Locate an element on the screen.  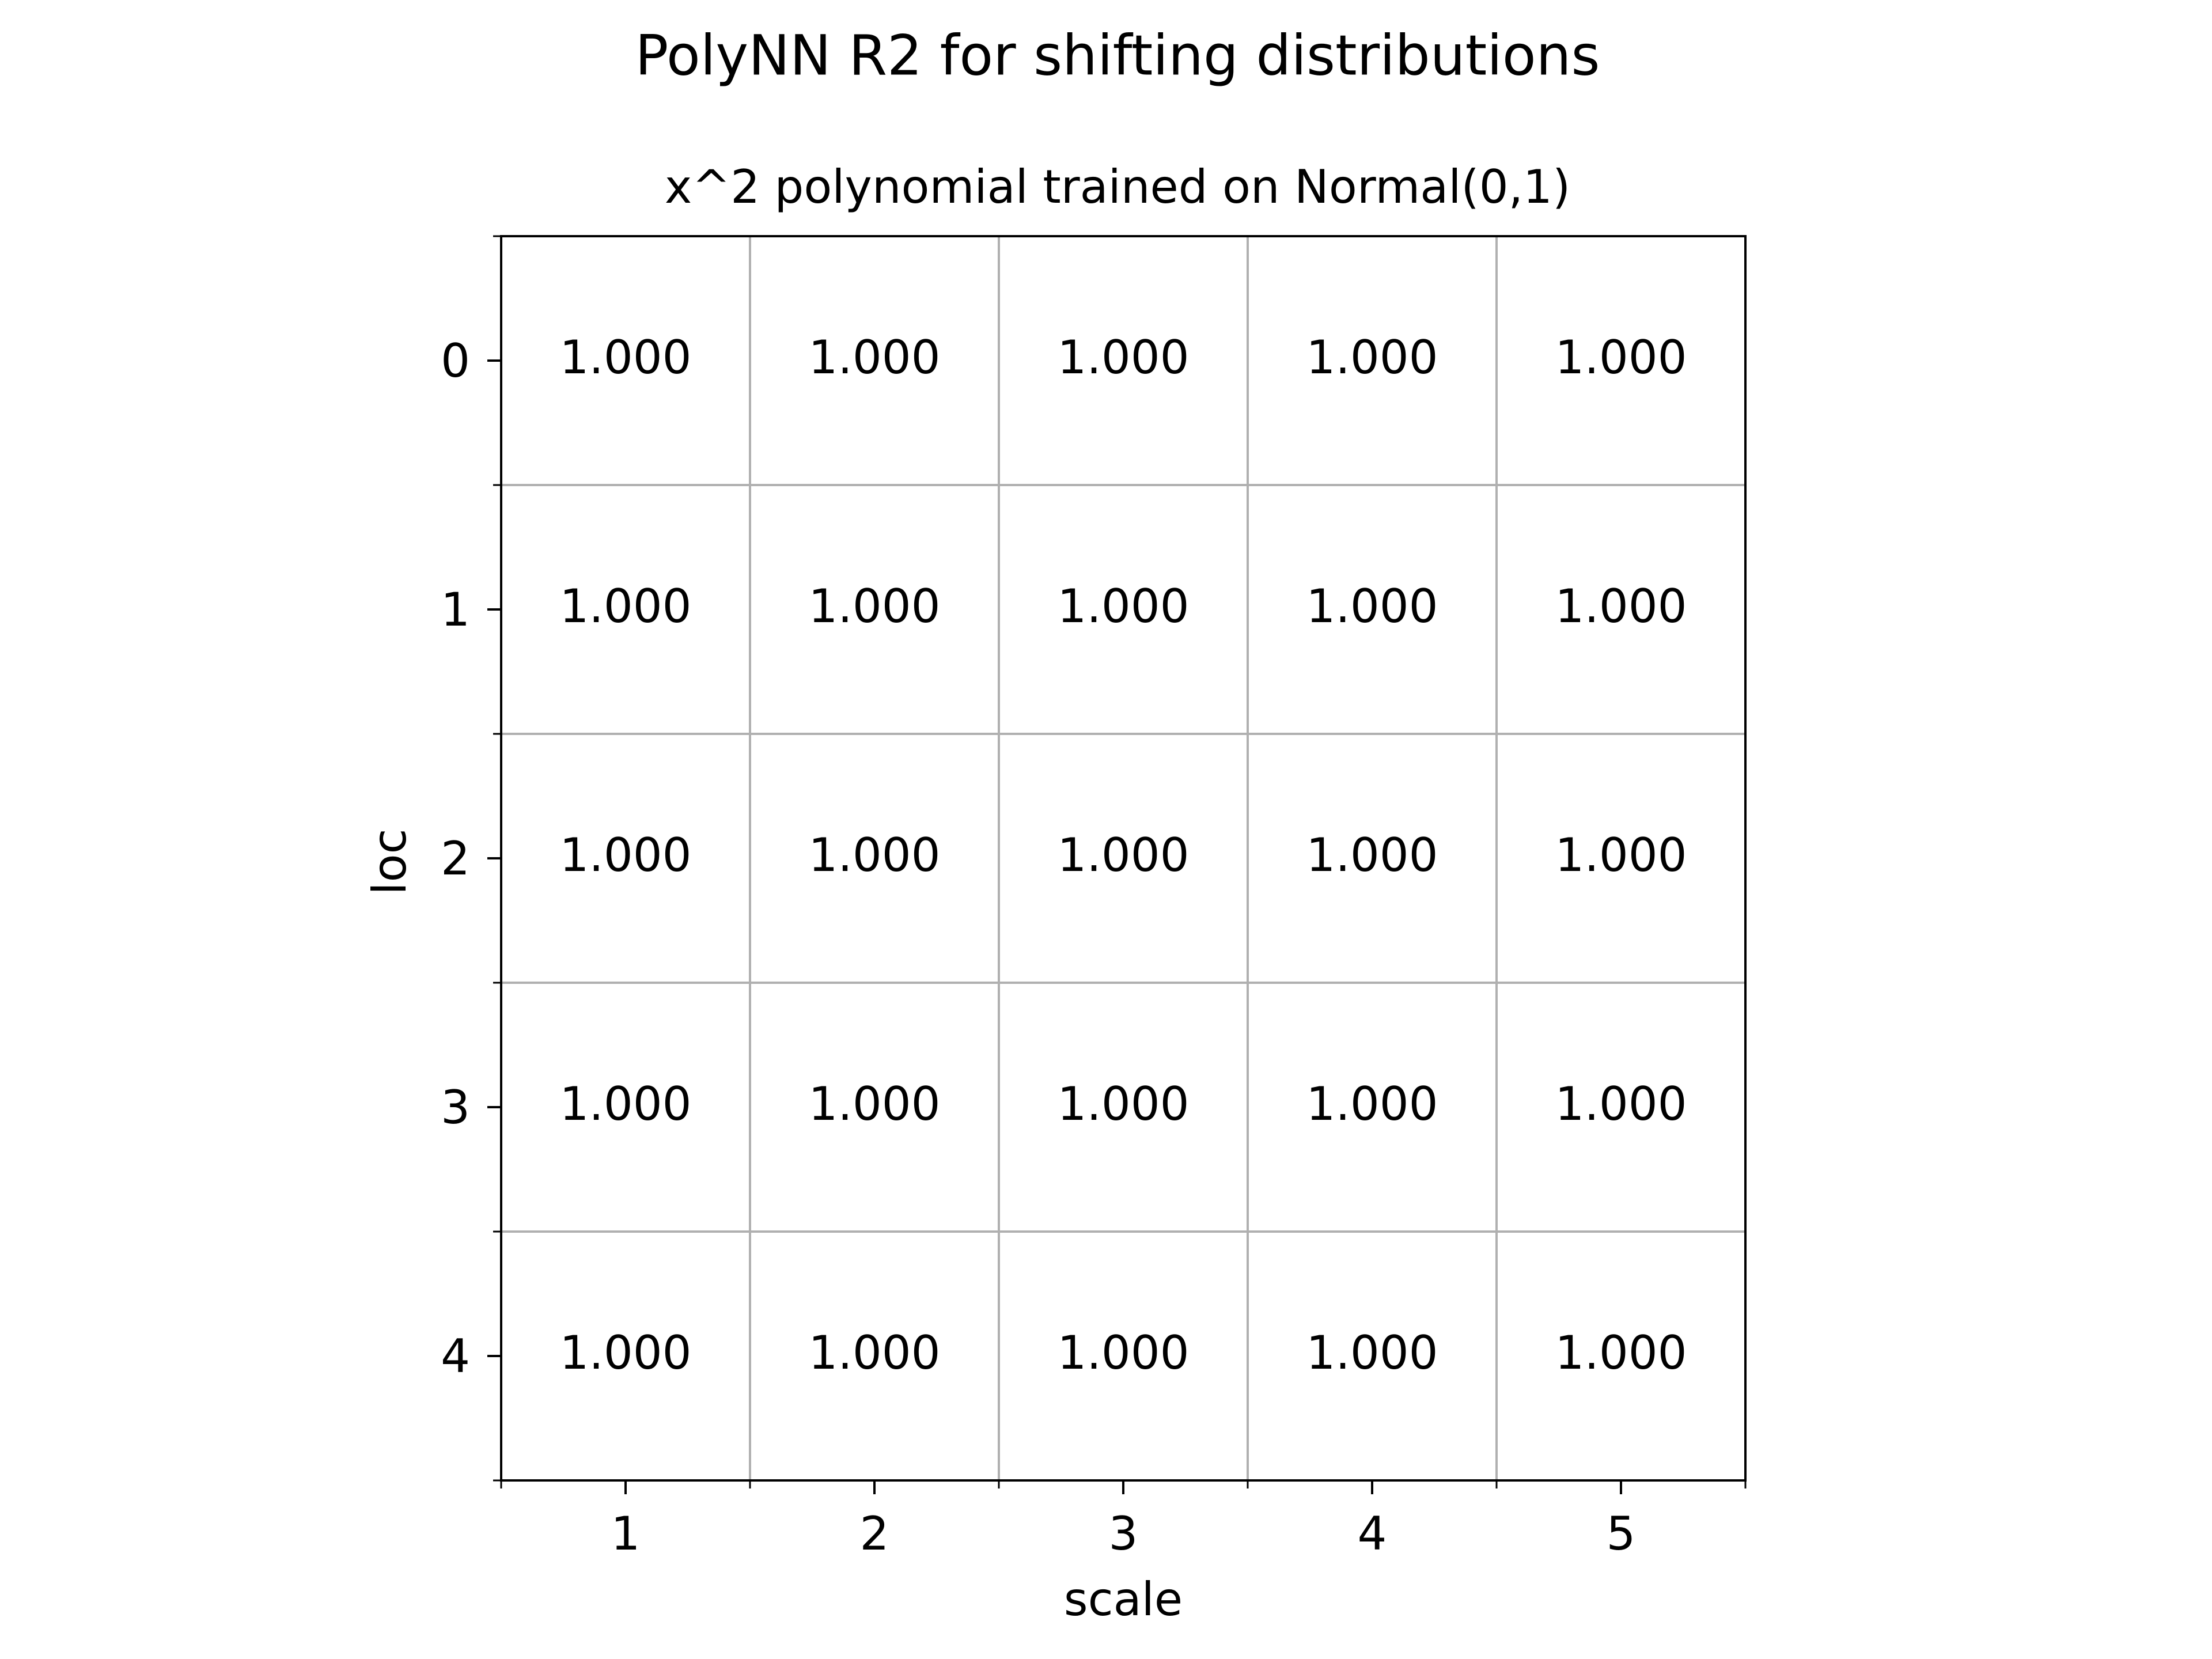
y-tick-label: 2 is located at coordinates (455, 858).